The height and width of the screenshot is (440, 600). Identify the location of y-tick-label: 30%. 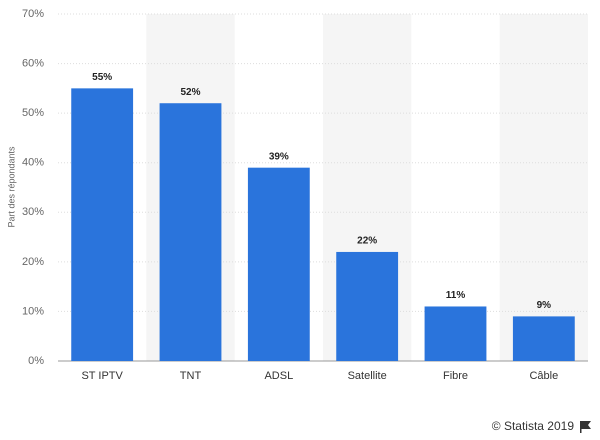
(33, 212).